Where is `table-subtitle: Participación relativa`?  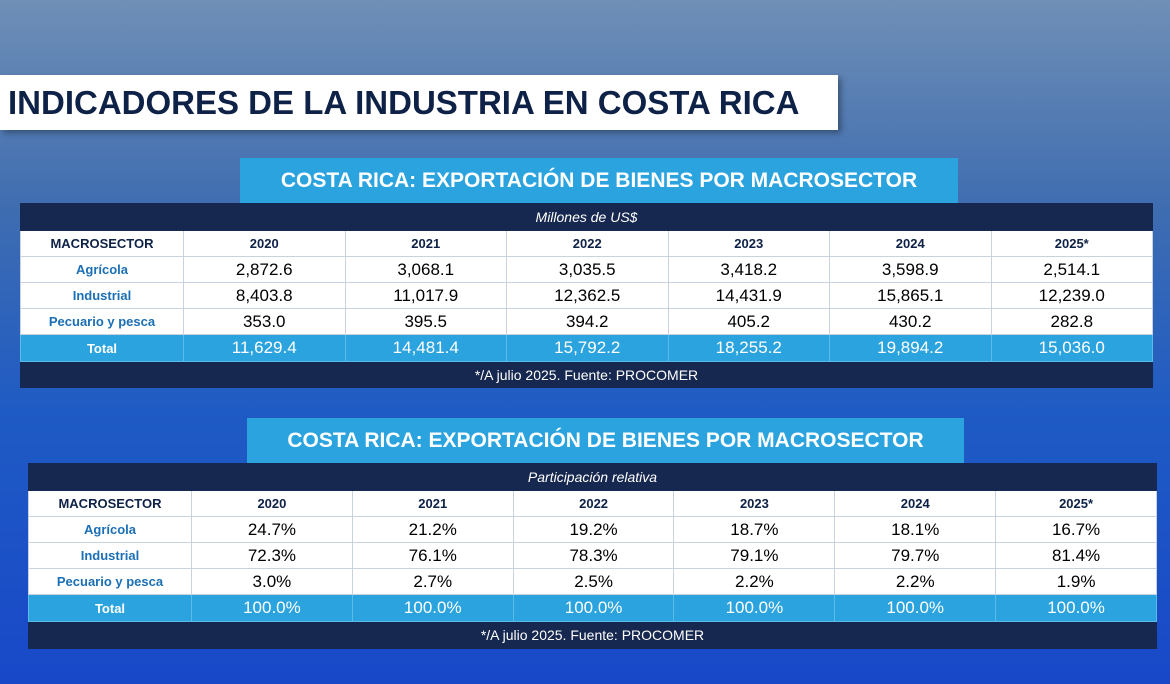
table-subtitle: Participación relativa is located at coordinates (592, 477).